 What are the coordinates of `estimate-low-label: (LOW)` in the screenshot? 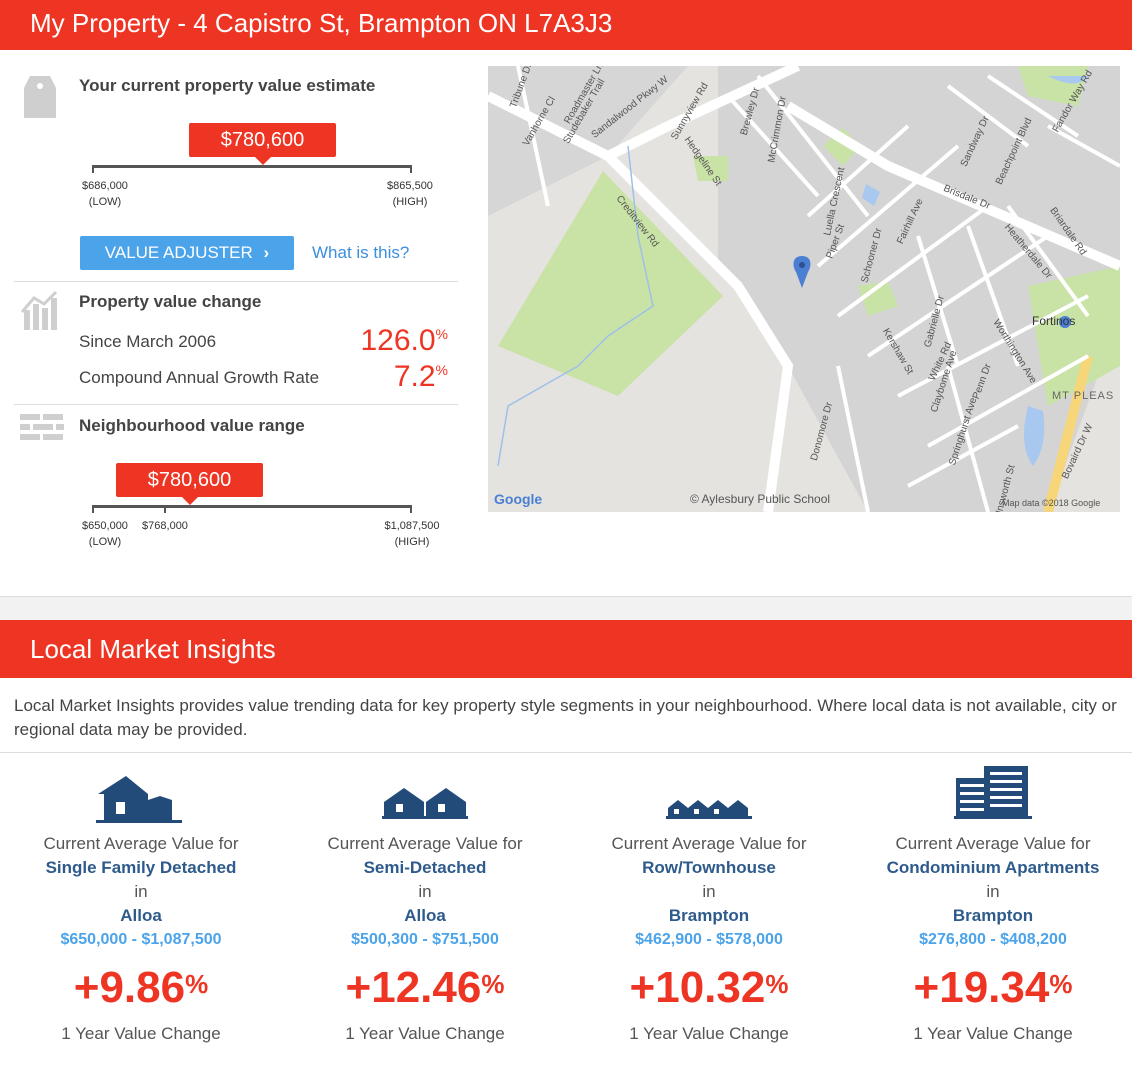 It's located at (105, 202).